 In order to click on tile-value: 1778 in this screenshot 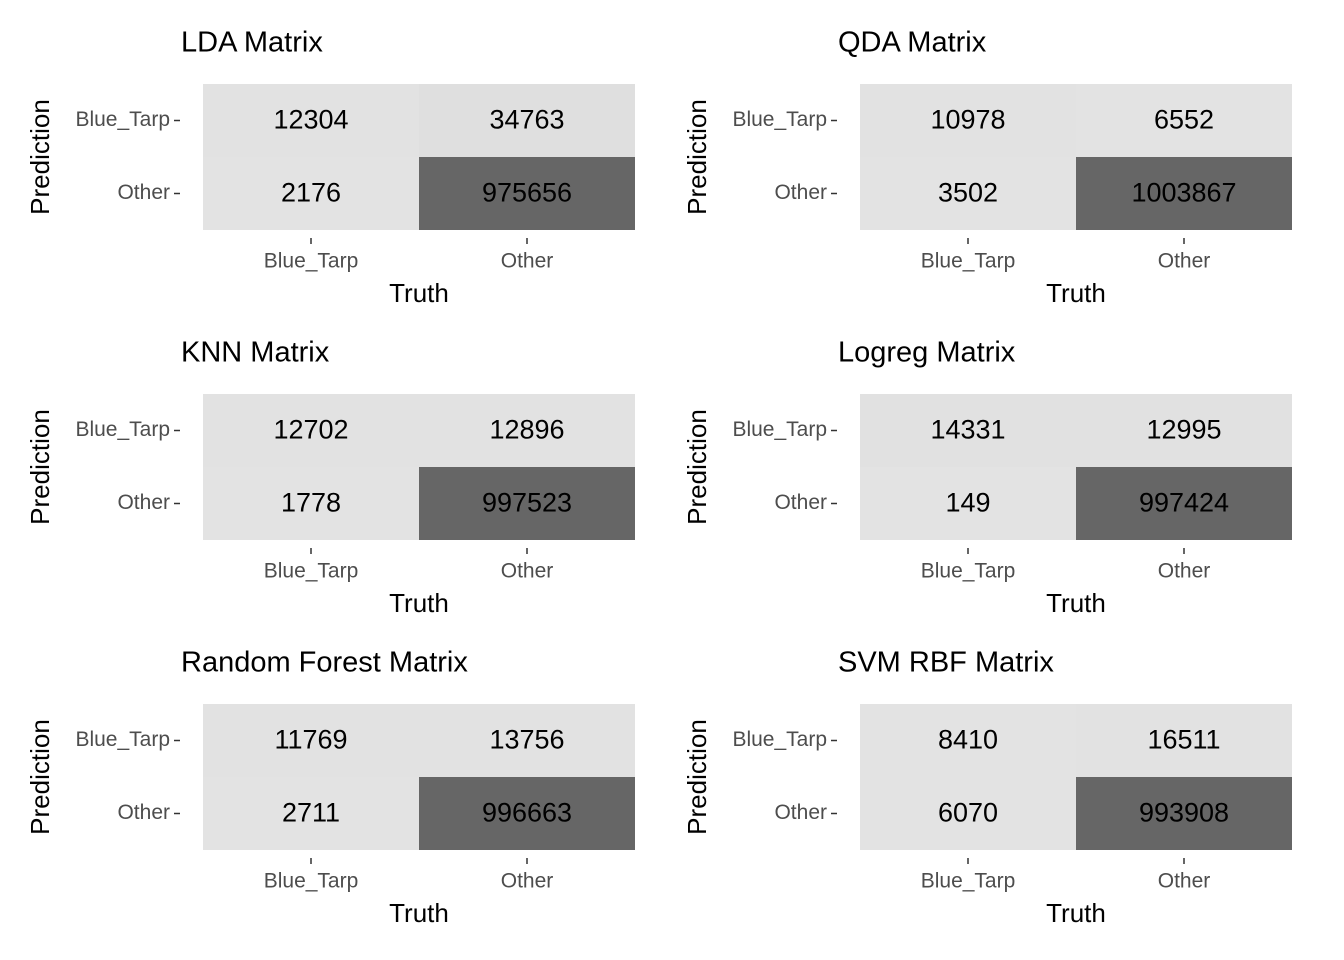, I will do `click(311, 503)`.